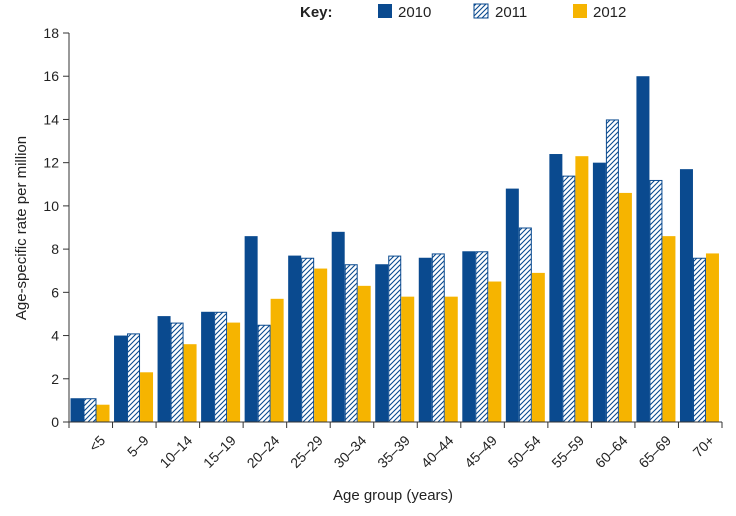 The image size is (736, 516). What do you see at coordinates (656, 301) in the screenshot?
I see `bar-2011-65–69` at bounding box center [656, 301].